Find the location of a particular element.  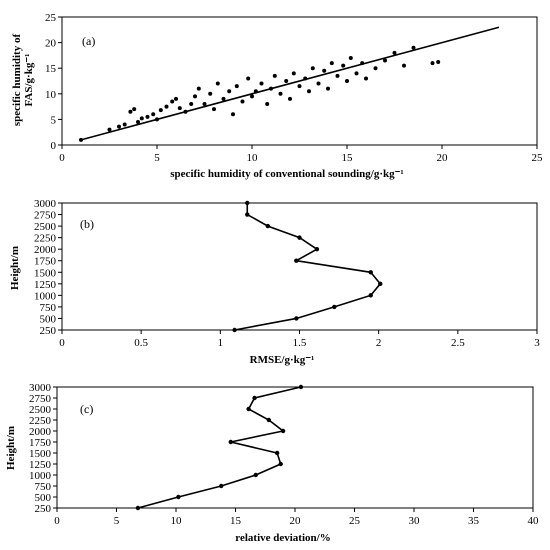

panel-b-y-tick-label: 1750 is located at coordinates (45, 262).